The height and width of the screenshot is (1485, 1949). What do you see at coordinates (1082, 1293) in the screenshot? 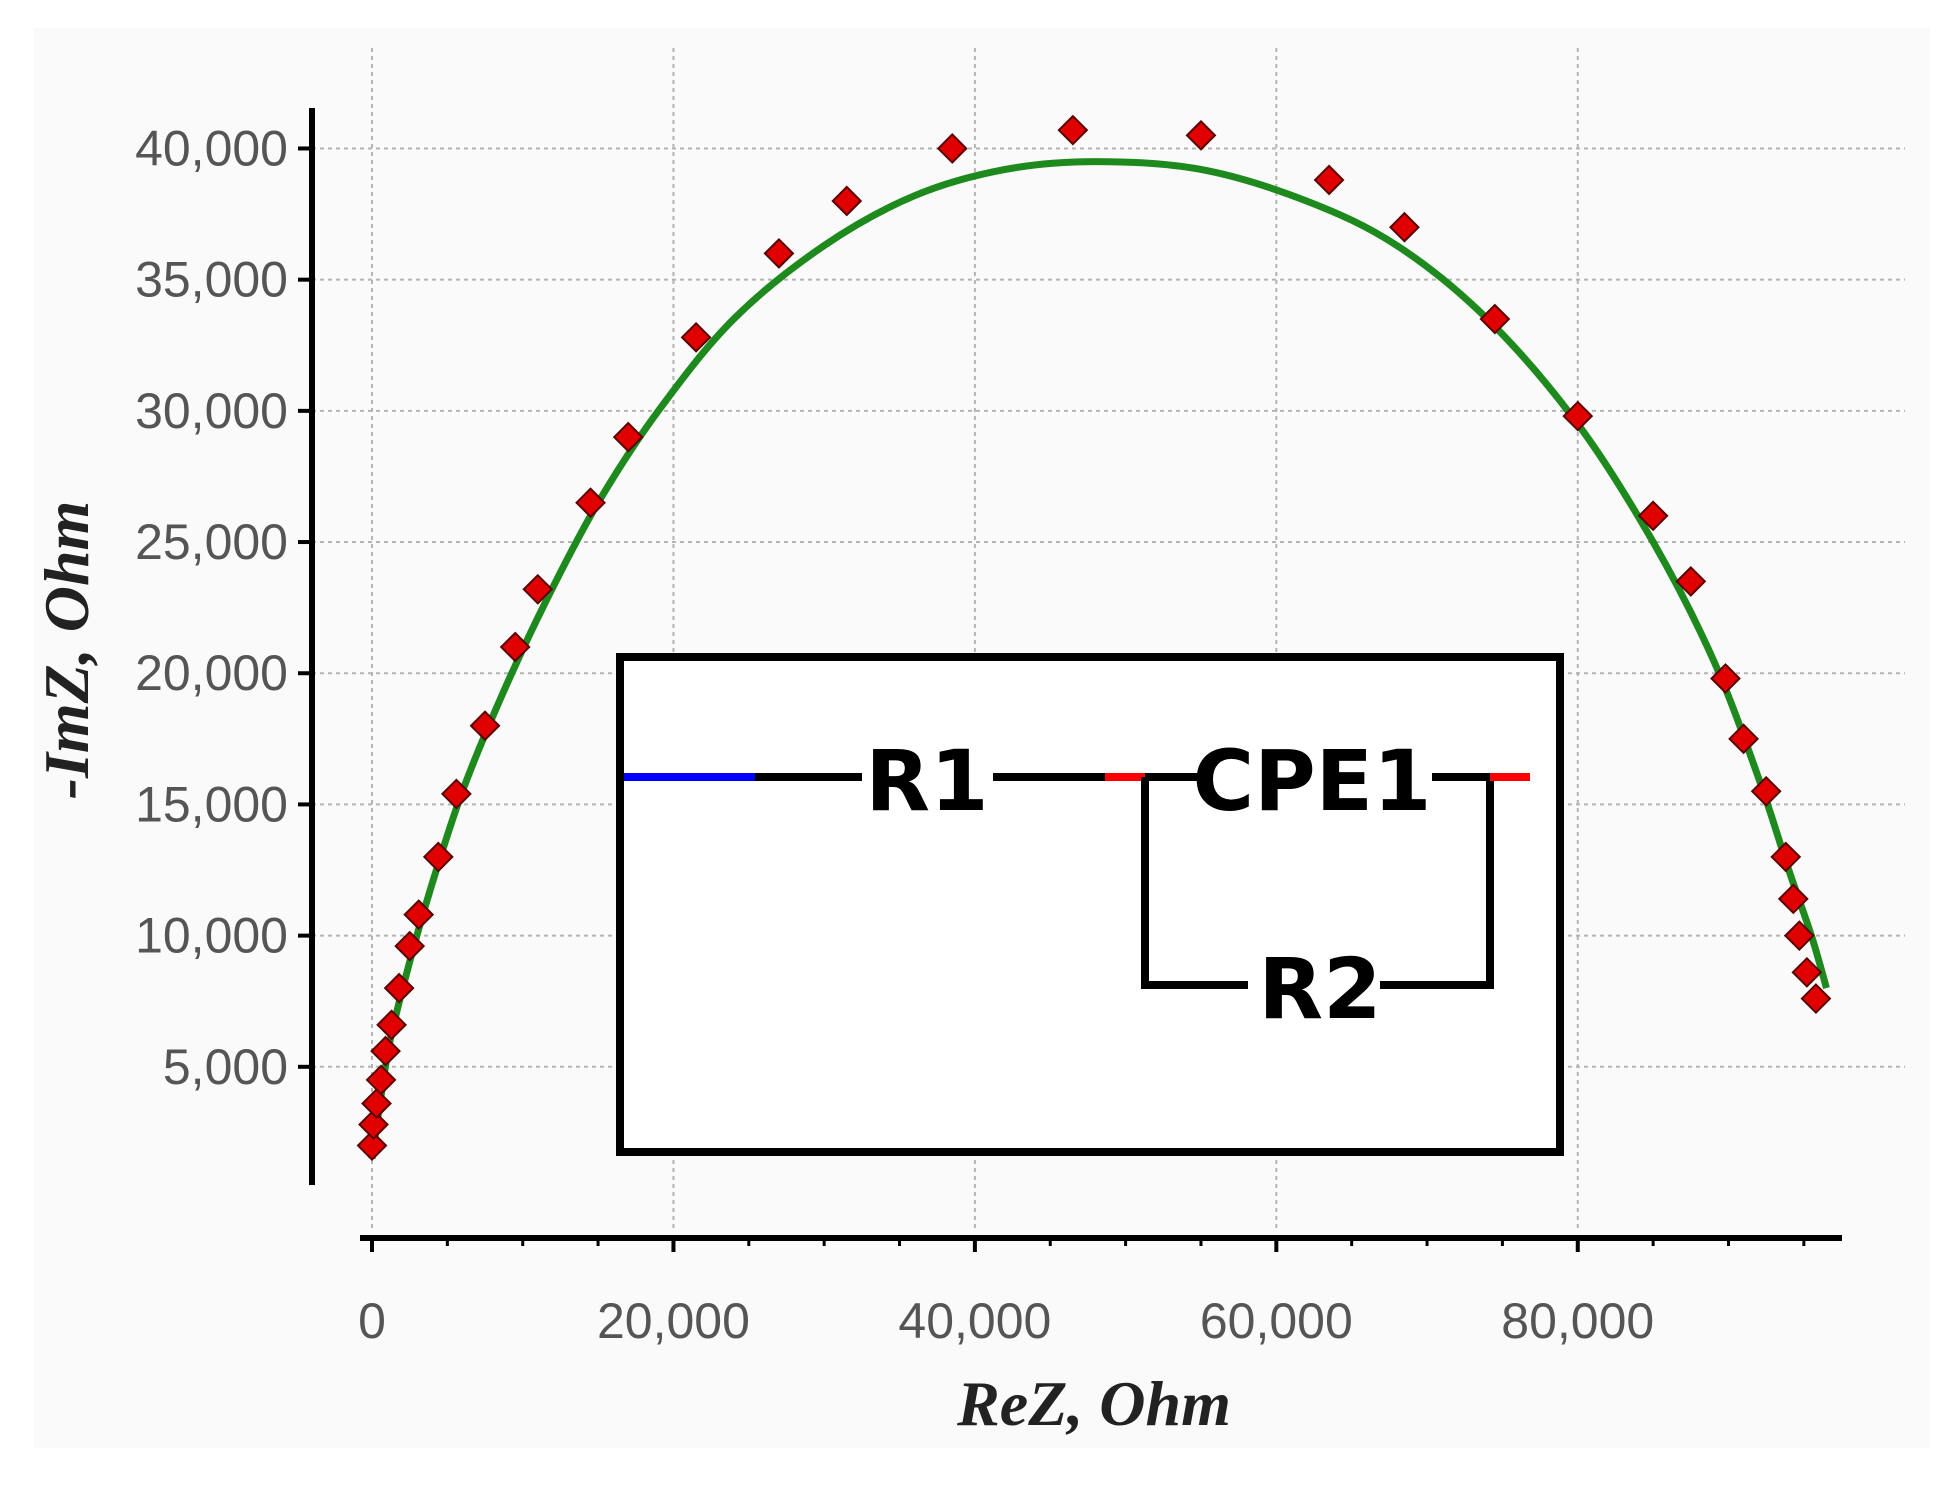
I see `x-axis-ticks: 0 20,000 40,000 60,000 80,000` at bounding box center [1082, 1293].